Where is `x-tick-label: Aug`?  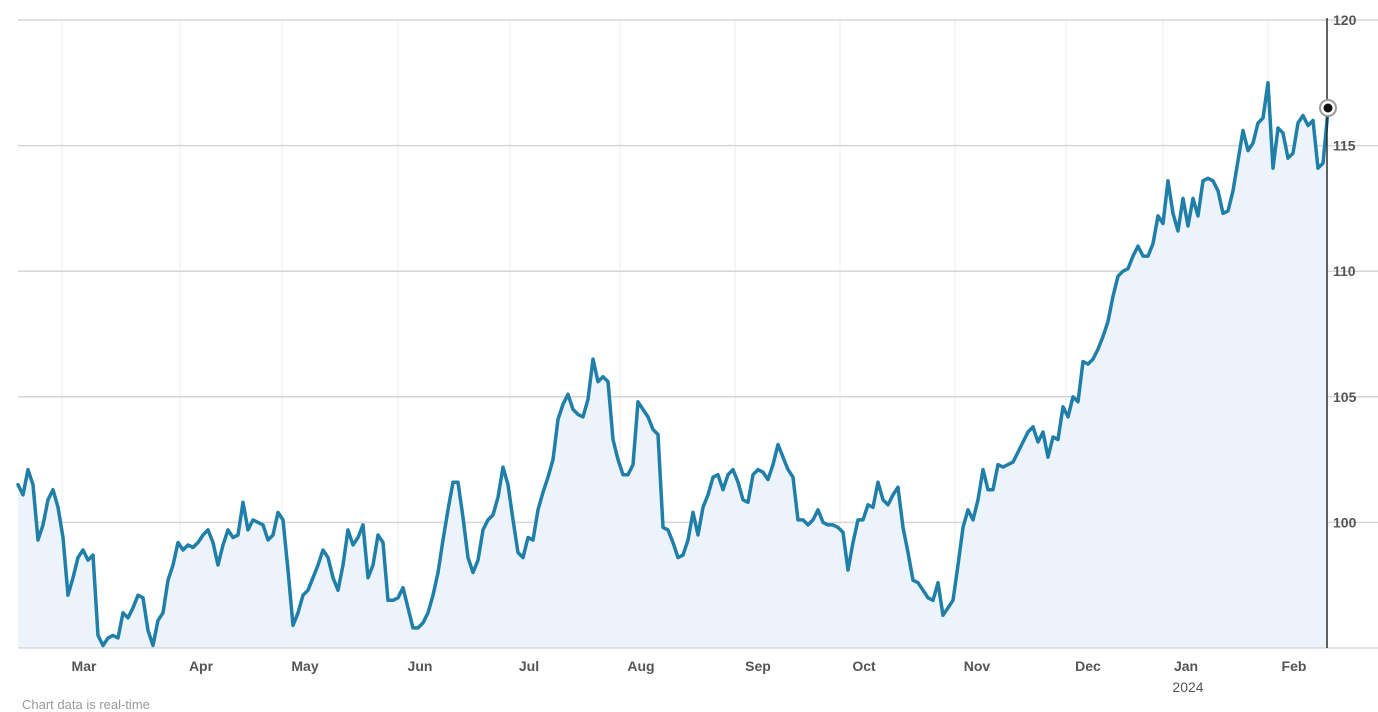
x-tick-label: Aug is located at coordinates (640, 666).